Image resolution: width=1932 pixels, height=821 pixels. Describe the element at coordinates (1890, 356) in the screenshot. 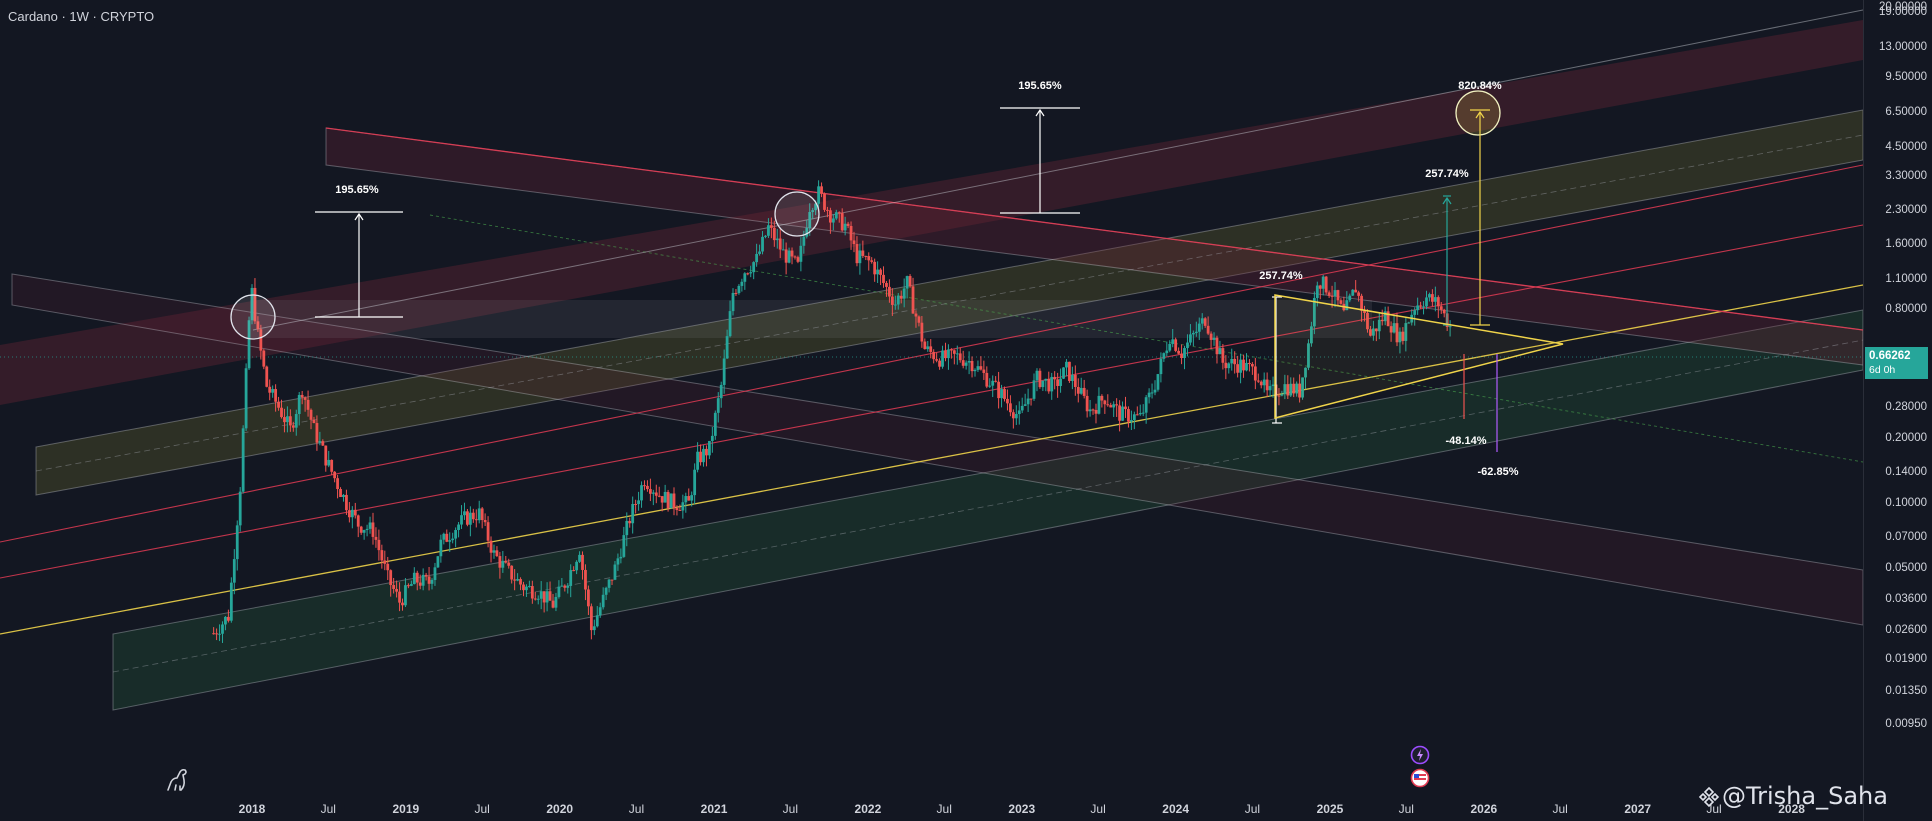

I see `current-price-value: 0.66262` at that location.